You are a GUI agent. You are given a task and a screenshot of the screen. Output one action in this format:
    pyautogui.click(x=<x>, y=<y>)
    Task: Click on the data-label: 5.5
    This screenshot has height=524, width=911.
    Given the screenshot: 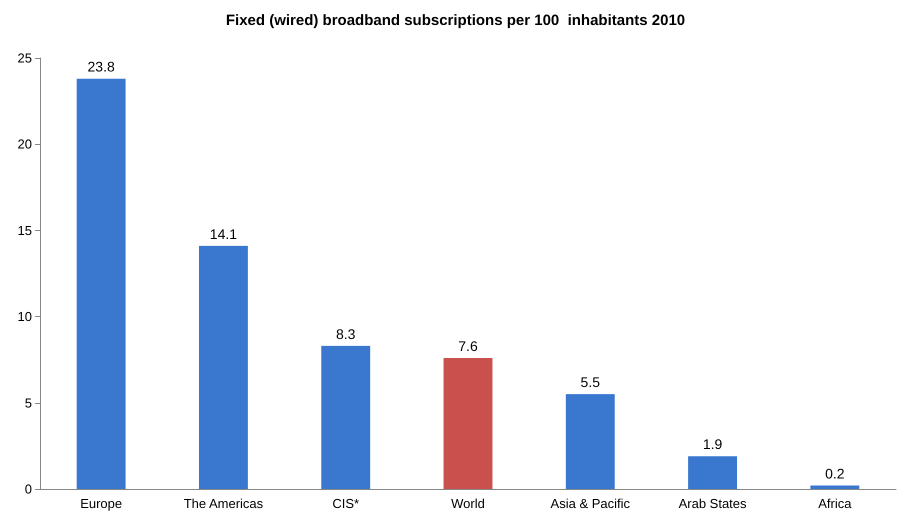 What is the action you would take?
    pyautogui.click(x=590, y=382)
    